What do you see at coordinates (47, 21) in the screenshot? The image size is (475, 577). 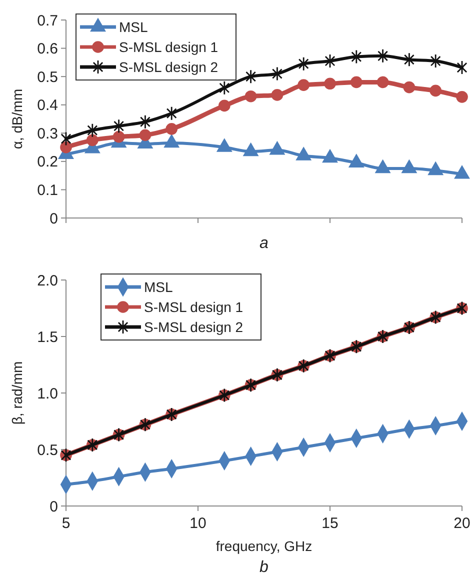 I see `y-tick-label: 0.7` at bounding box center [47, 21].